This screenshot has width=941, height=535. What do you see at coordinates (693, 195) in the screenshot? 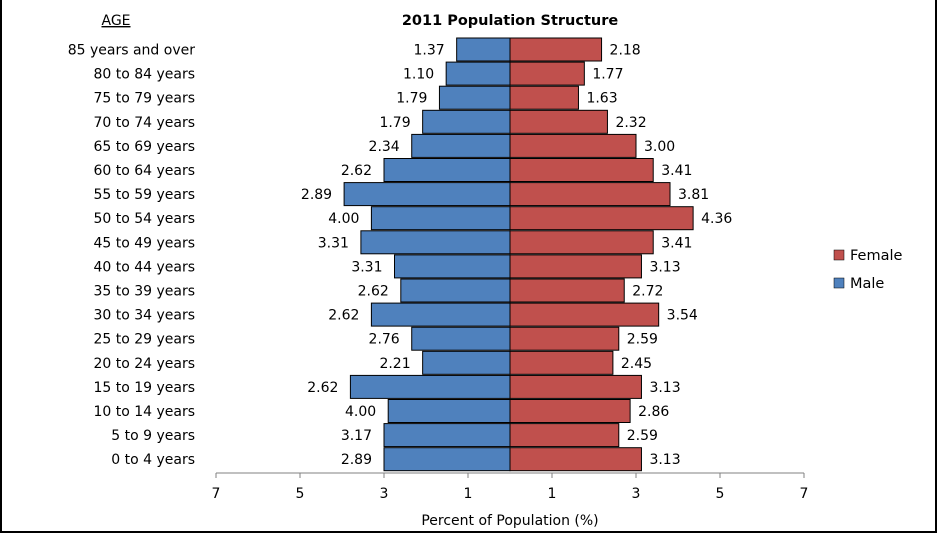
I see `data-label-female: 3.81` at bounding box center [693, 195].